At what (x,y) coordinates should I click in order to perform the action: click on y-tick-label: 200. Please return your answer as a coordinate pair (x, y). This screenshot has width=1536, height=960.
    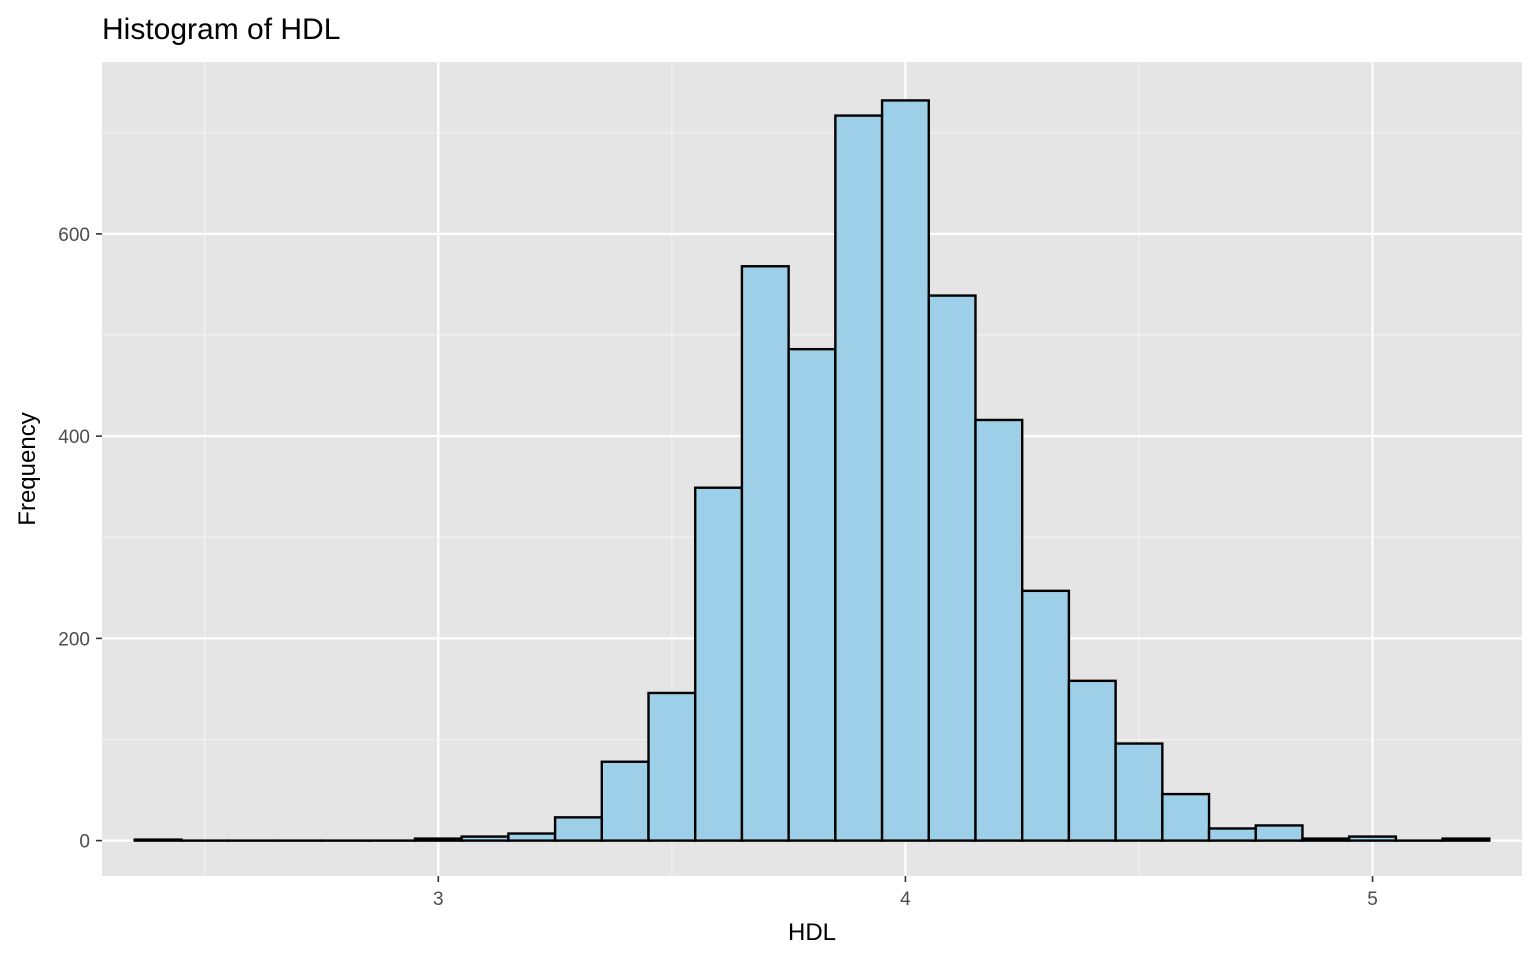
    Looking at the image, I should click on (74, 639).